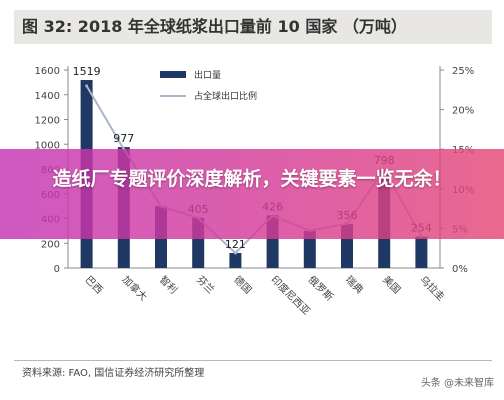  Describe the element at coordinates (123, 138) in the screenshot. I see `value-label-1: 977` at that location.